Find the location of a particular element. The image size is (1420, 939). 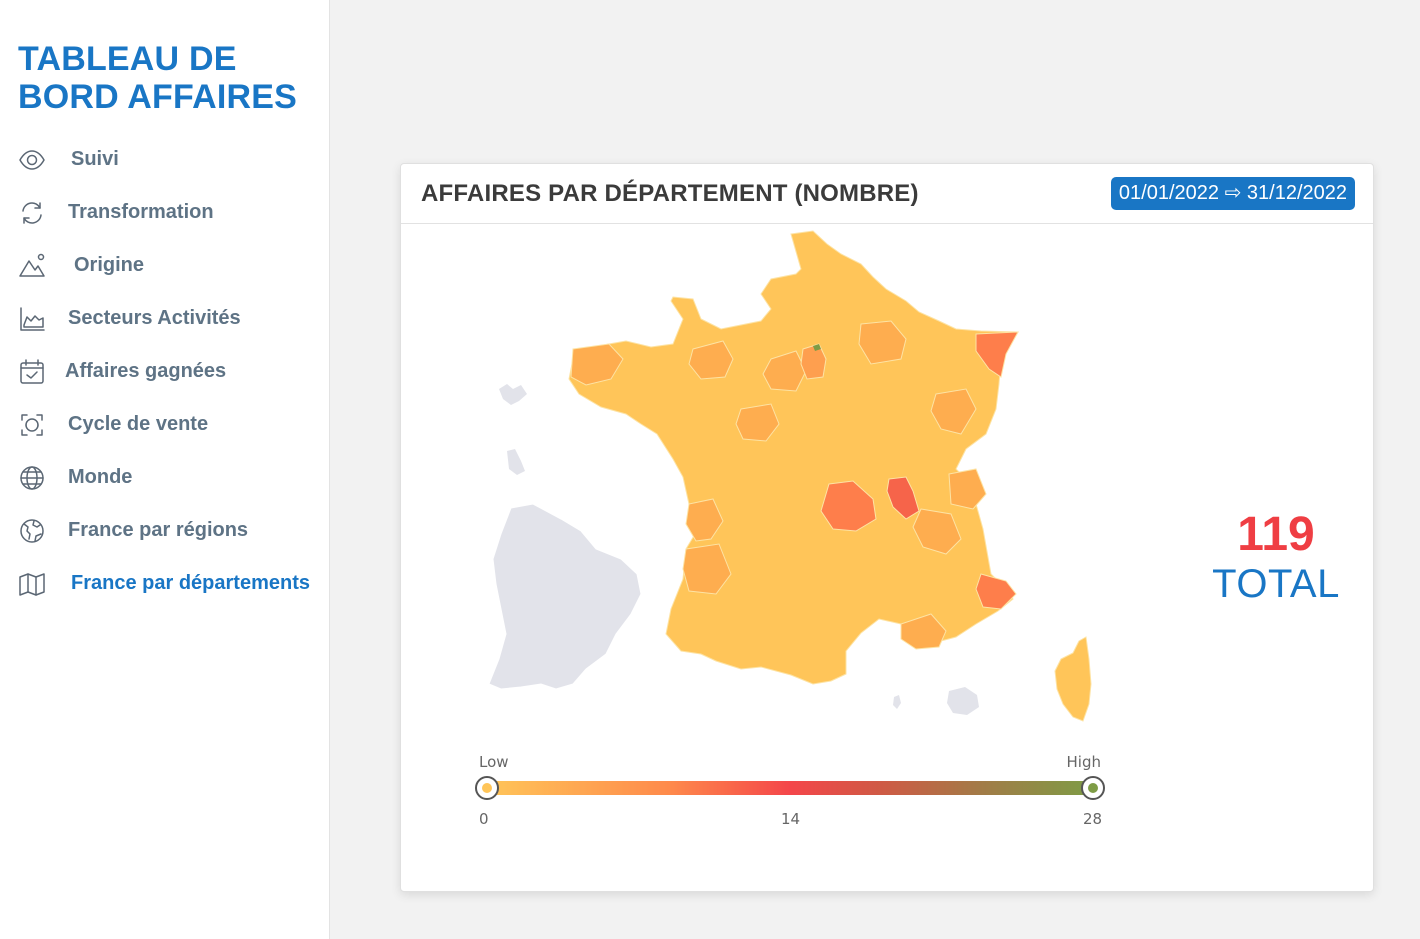

legend-low-handle-dot is located at coordinates (487, 788).